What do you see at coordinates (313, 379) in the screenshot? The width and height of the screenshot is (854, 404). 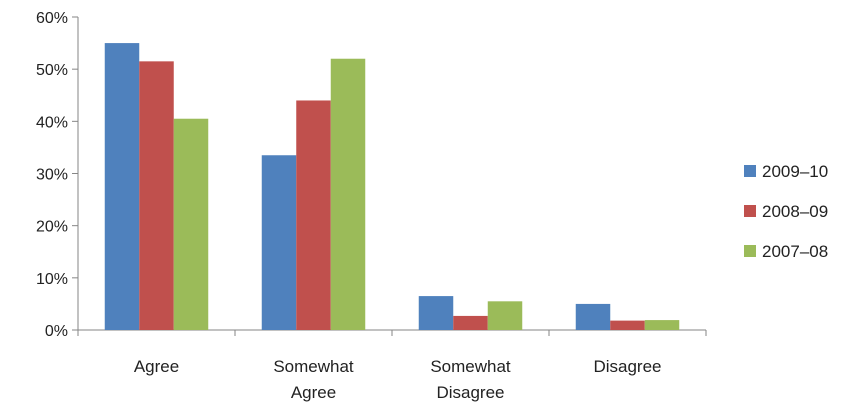 I see `x-tick-label: Somewhat Agree` at bounding box center [313, 379].